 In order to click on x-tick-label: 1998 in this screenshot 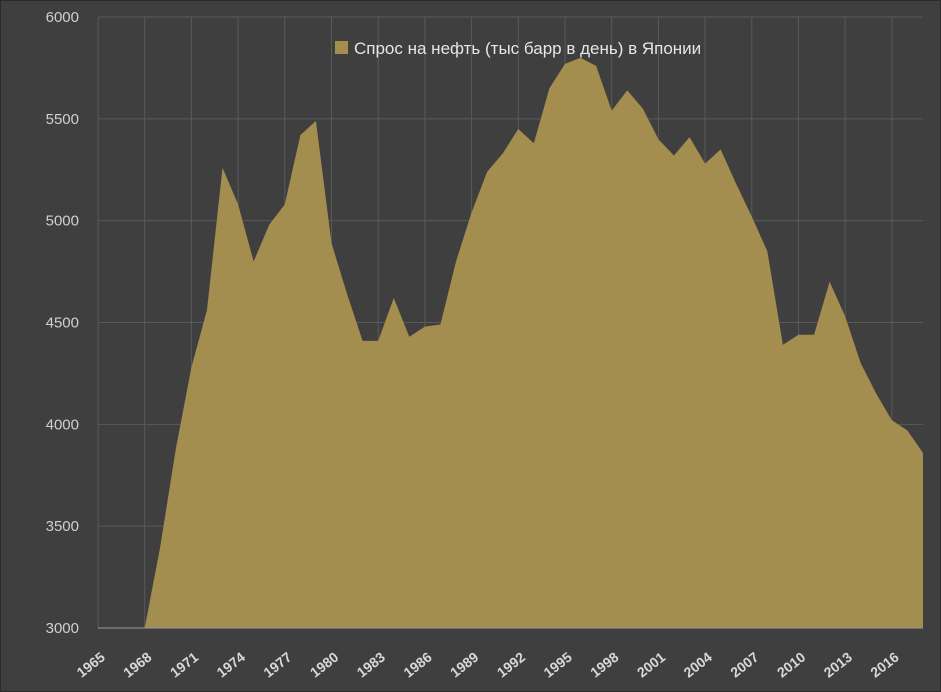, I will do `click(604, 665)`.